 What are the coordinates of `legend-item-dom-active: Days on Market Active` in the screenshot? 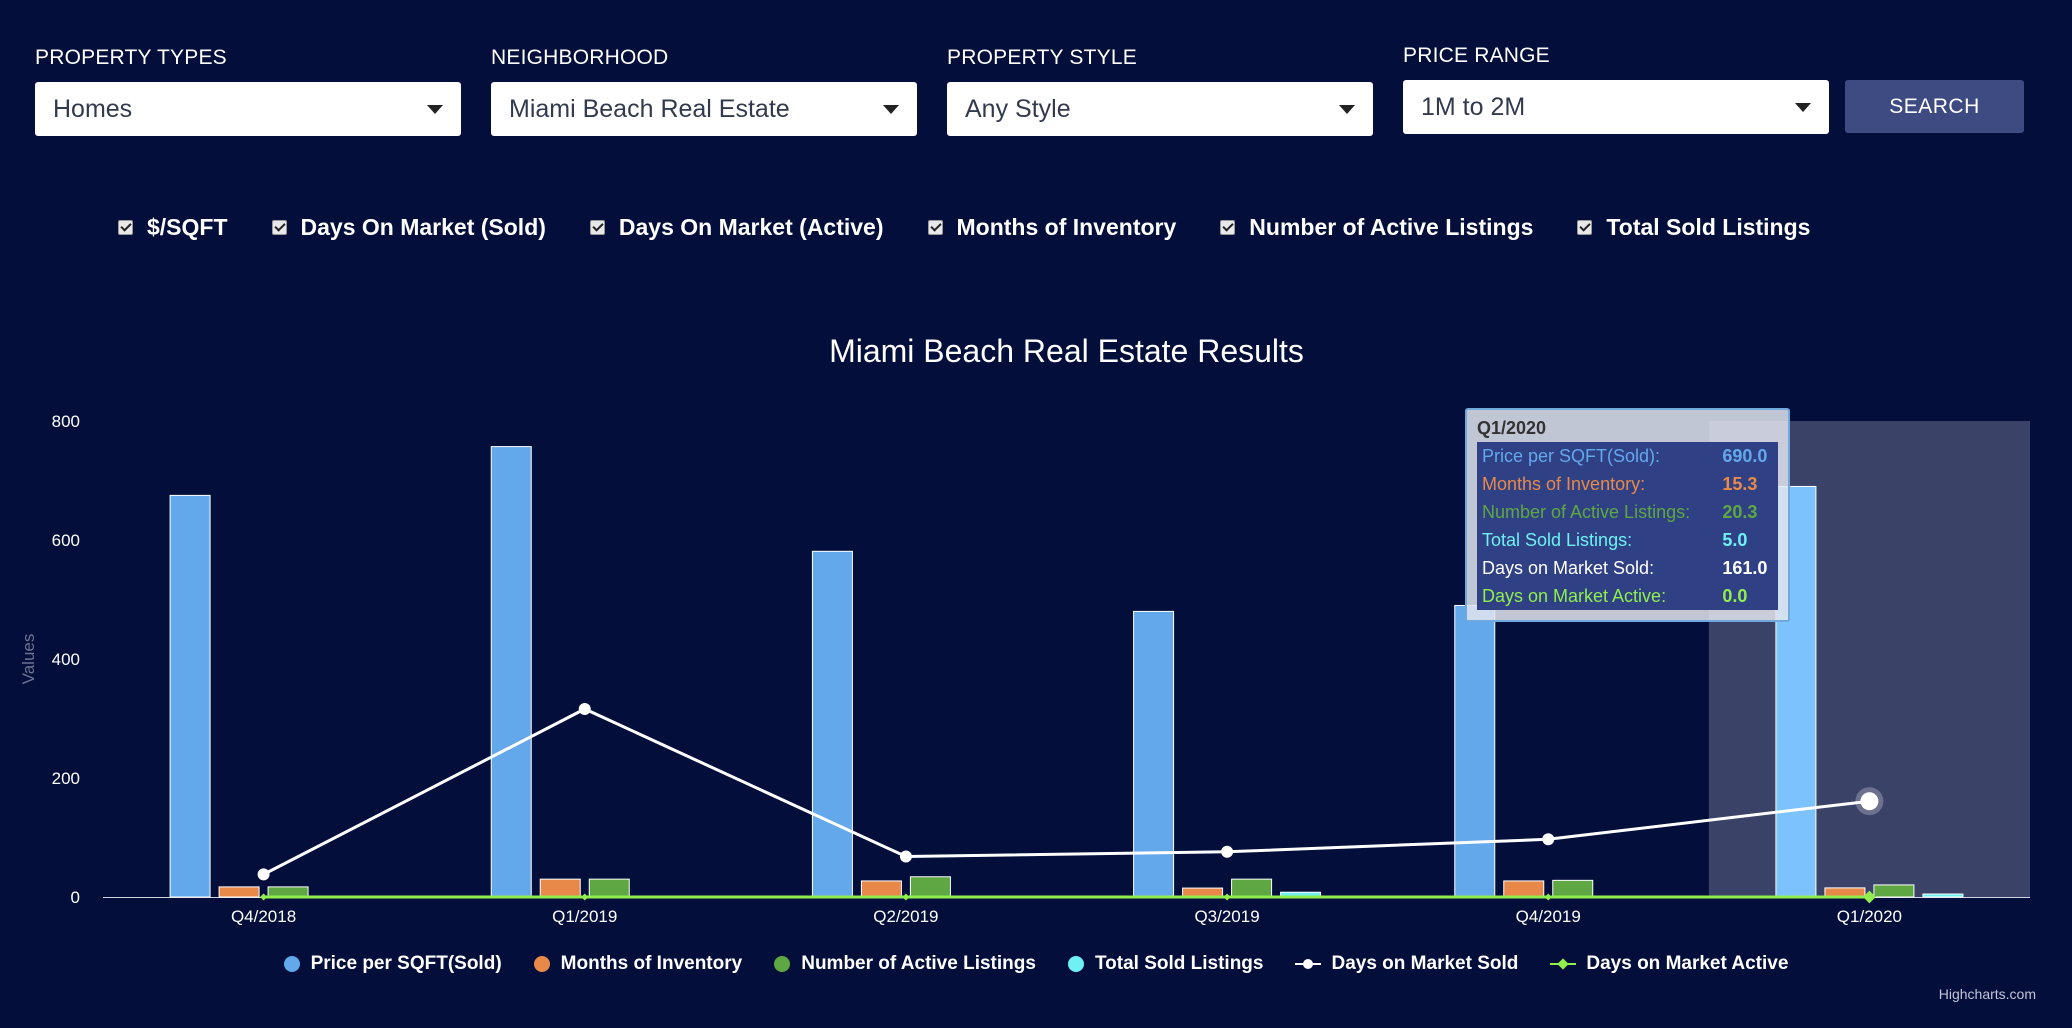 It's located at (1669, 964).